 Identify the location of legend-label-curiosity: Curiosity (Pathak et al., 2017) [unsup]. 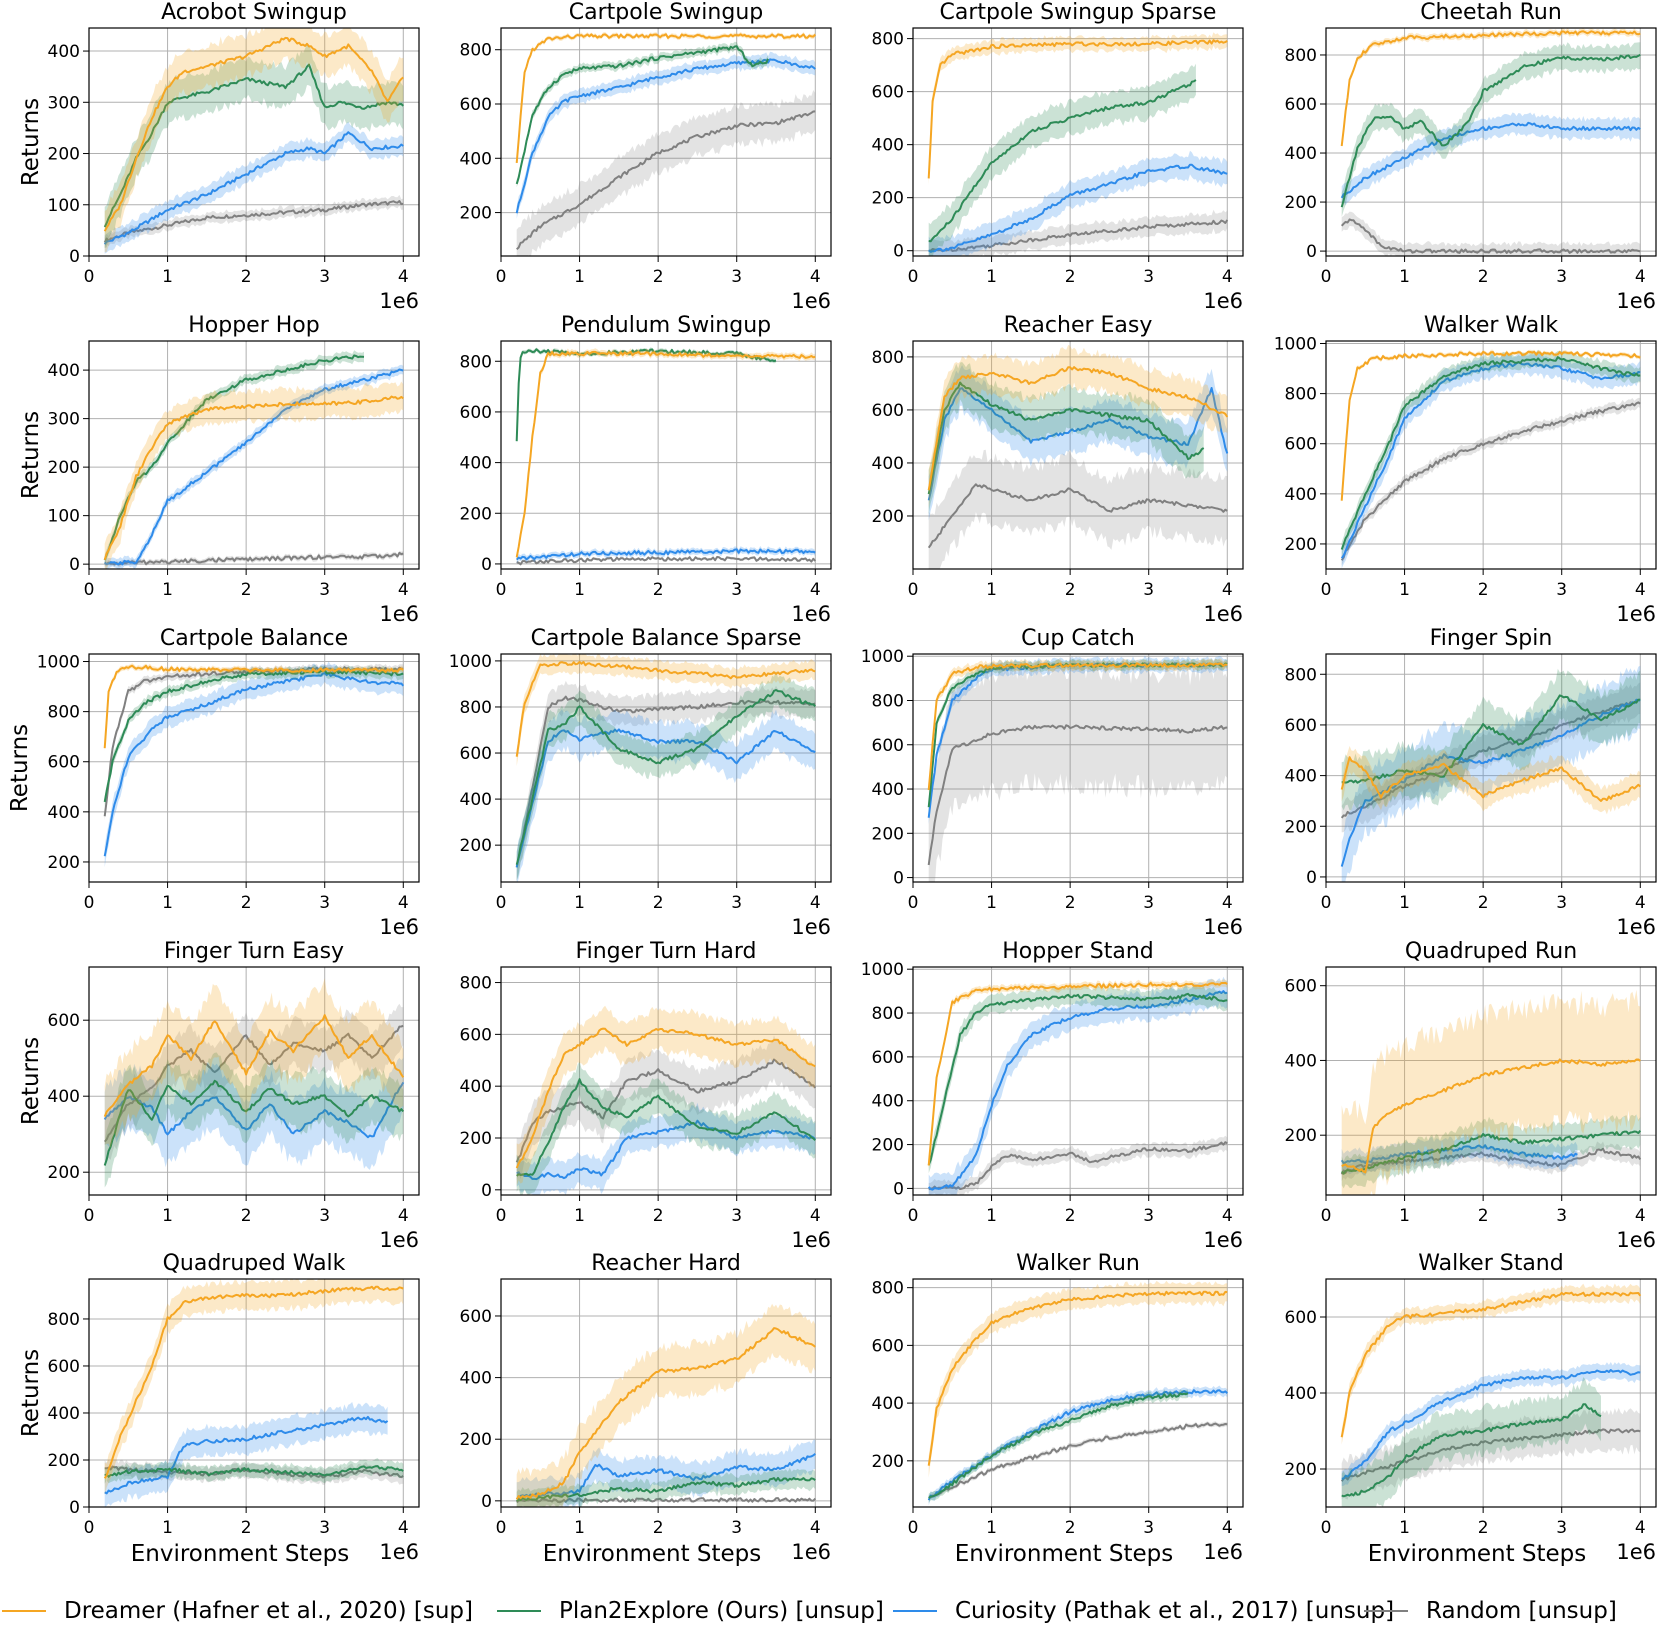
(1175, 1611).